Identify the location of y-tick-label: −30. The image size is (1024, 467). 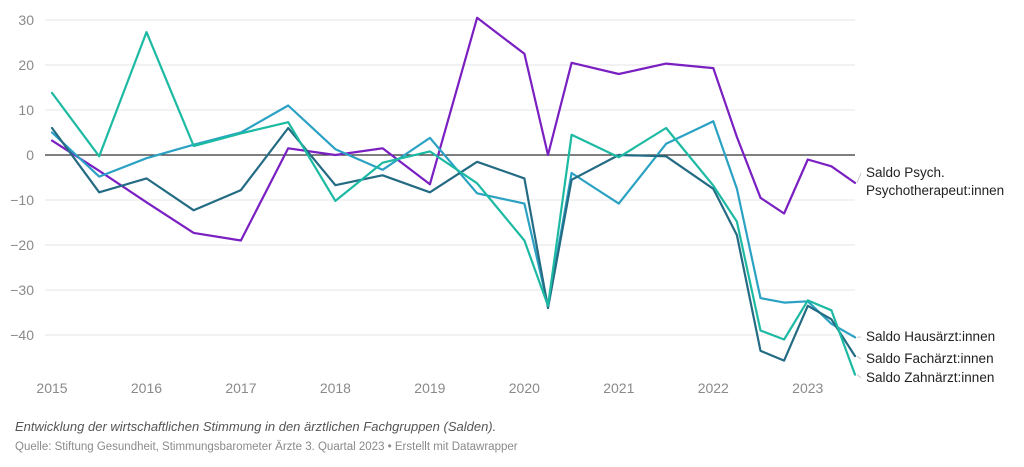
(22, 290).